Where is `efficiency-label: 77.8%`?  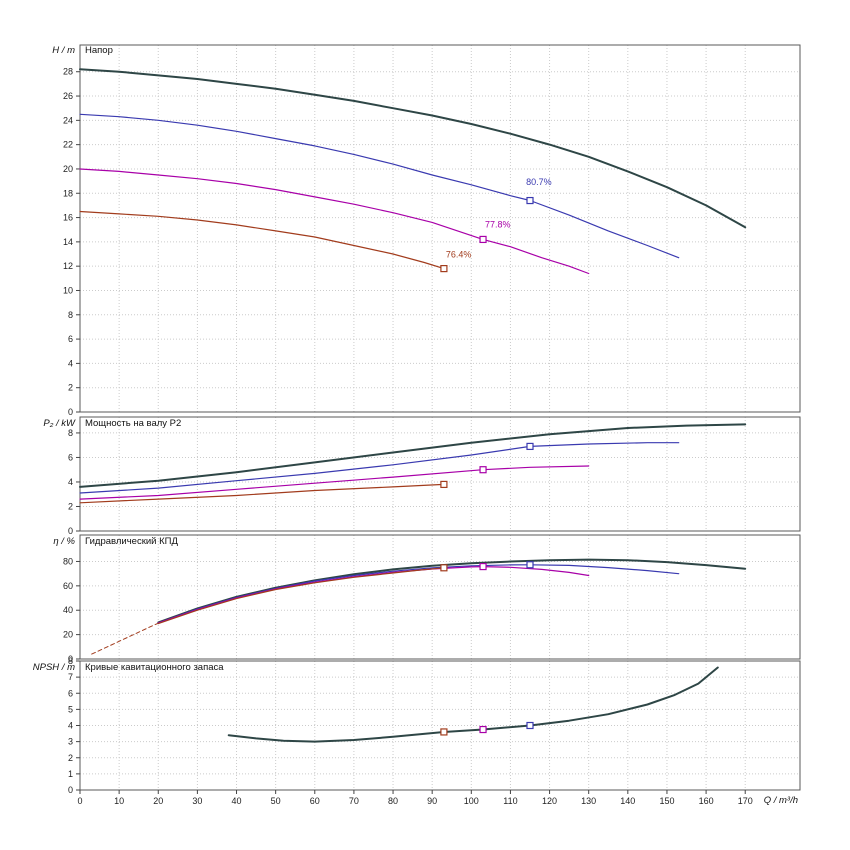 efficiency-label: 77.8% is located at coordinates (498, 224).